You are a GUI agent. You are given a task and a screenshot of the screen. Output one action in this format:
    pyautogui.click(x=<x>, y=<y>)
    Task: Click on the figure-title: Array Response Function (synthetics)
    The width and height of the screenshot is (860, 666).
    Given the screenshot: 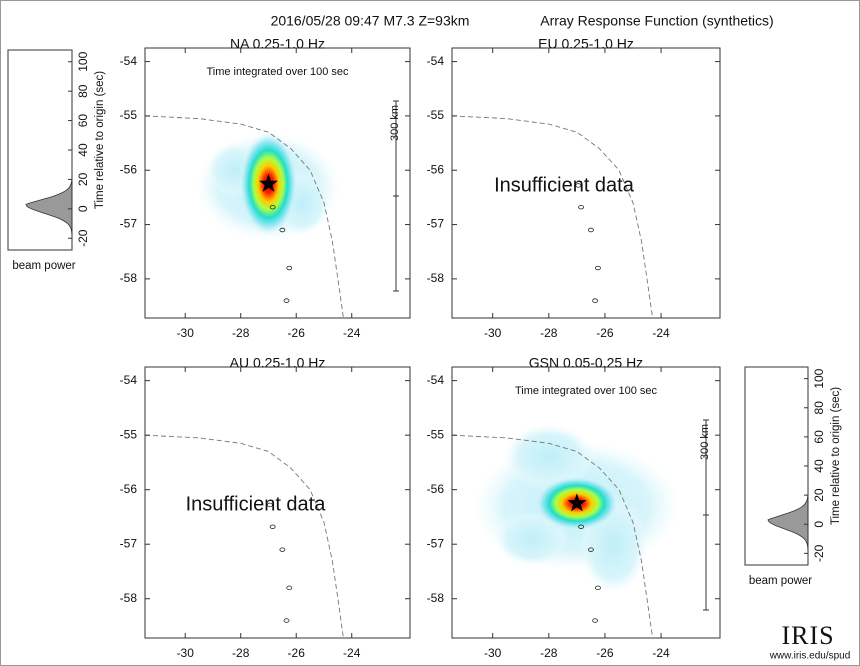 What is the action you would take?
    pyautogui.click(x=656, y=21)
    